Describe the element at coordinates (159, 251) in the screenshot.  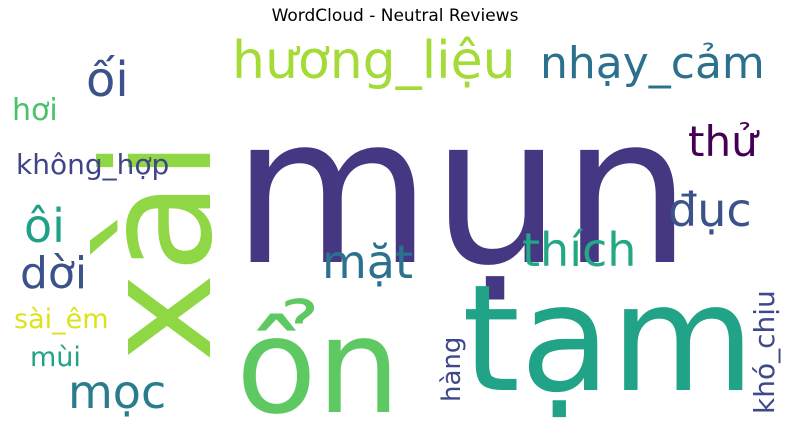
I see `word-1: xài` at that location.